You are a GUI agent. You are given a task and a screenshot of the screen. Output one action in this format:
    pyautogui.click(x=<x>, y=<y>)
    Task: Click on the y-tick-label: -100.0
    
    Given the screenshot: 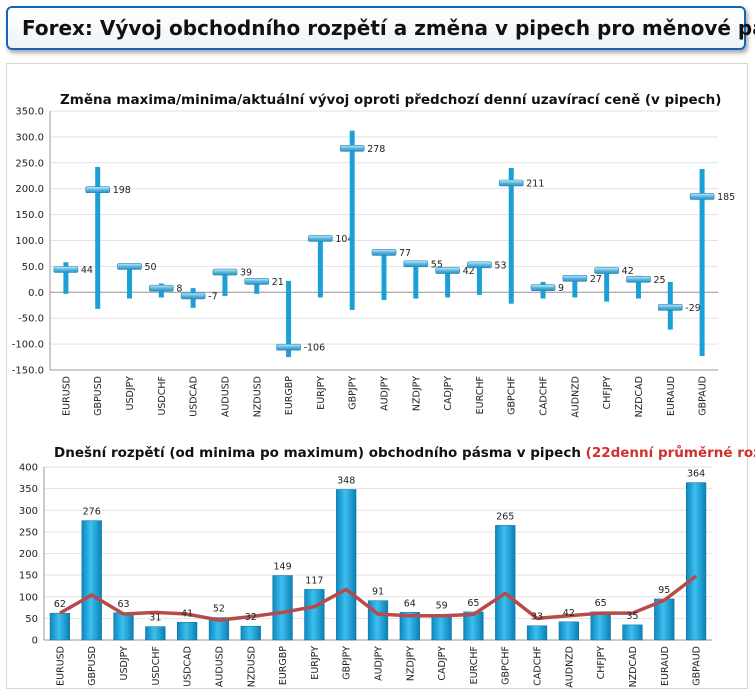 What is the action you would take?
    pyautogui.click(x=28, y=345)
    